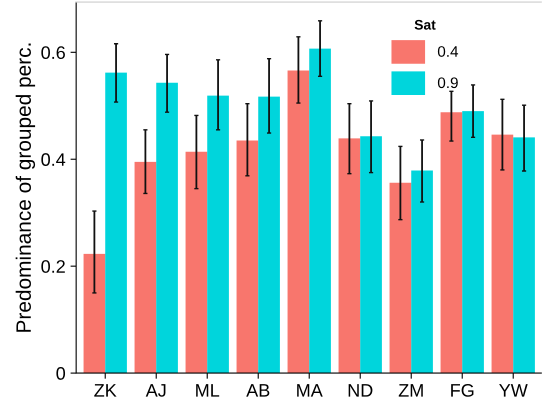  What do you see at coordinates (53, 266) in the screenshot?
I see `y-tick-label: 0.2` at bounding box center [53, 266].